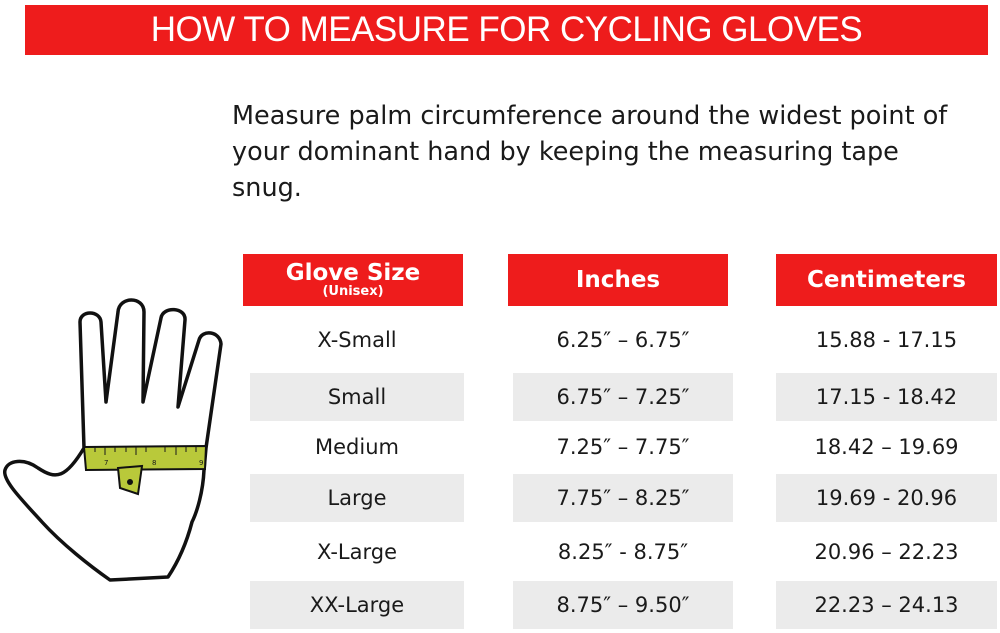 This screenshot has width=1000, height=633. Describe the element at coordinates (623, 498) in the screenshot. I see `inches-cell: 7.75″ – 8.25″` at that location.